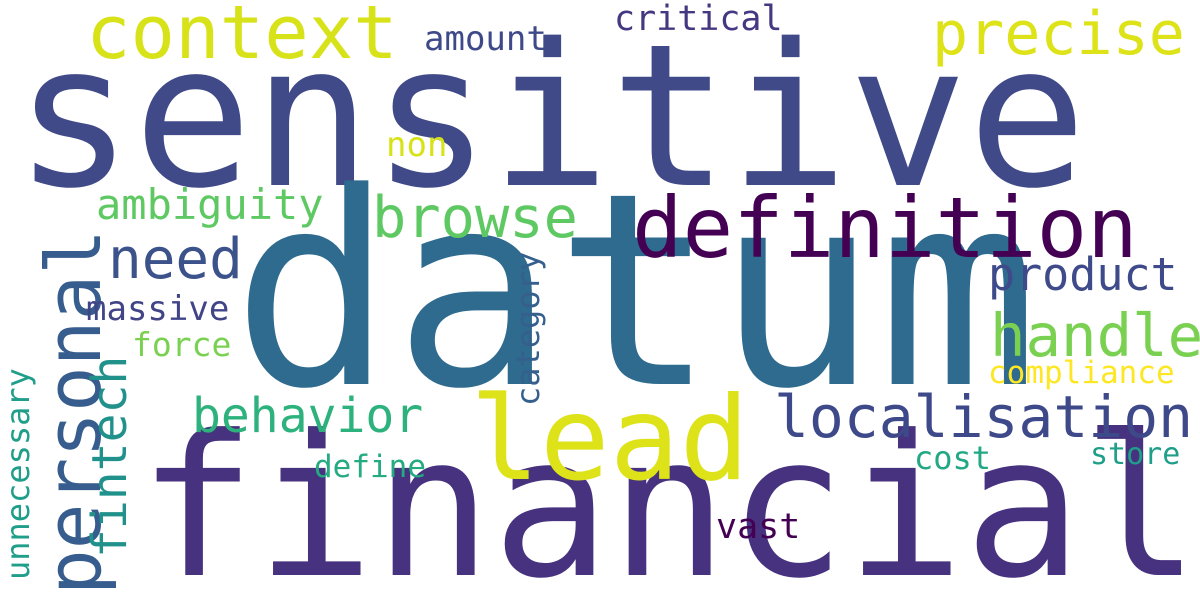 Image resolution: width=1200 pixels, height=600 pixels. Describe the element at coordinates (182, 344) in the screenshot. I see `word-force: force` at that location.